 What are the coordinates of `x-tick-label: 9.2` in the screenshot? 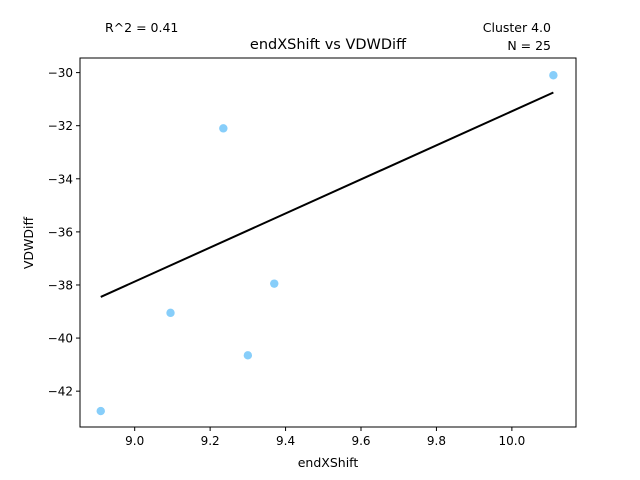 It's located at (210, 441).